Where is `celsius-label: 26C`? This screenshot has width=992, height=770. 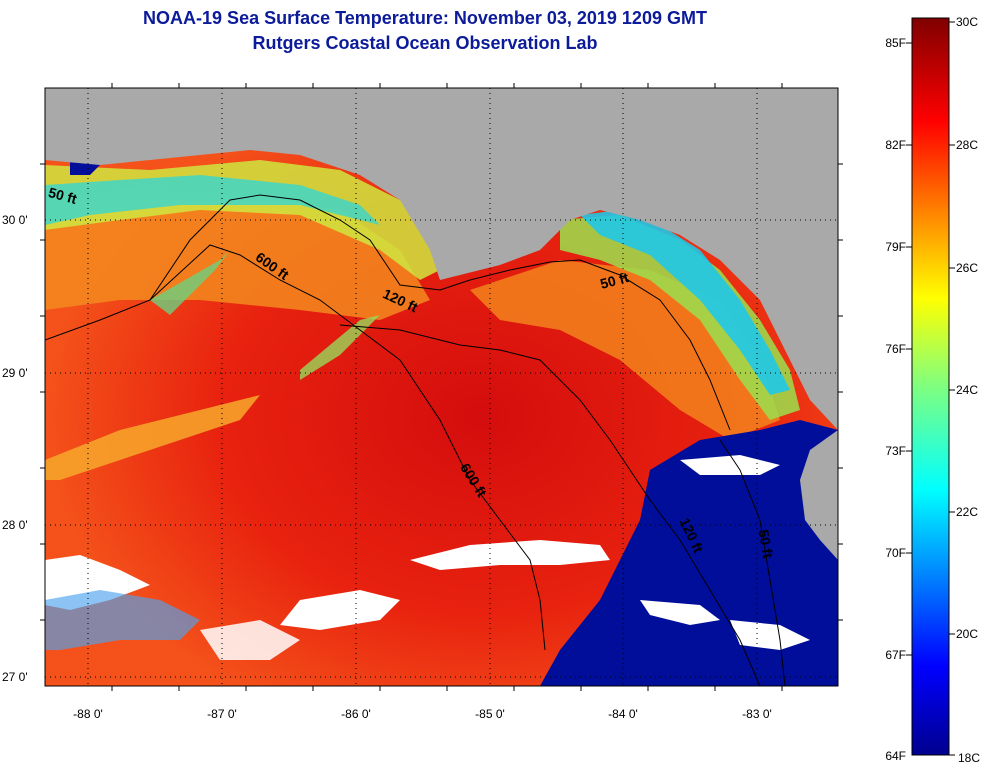 celsius-label: 26C is located at coordinates (967, 268).